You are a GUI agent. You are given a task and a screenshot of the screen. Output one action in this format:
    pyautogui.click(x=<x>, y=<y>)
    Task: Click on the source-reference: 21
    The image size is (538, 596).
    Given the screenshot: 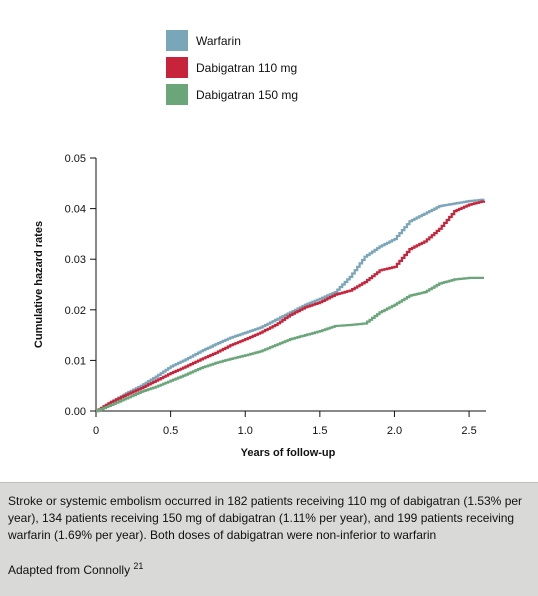 What is the action you would take?
    pyautogui.click(x=138, y=566)
    